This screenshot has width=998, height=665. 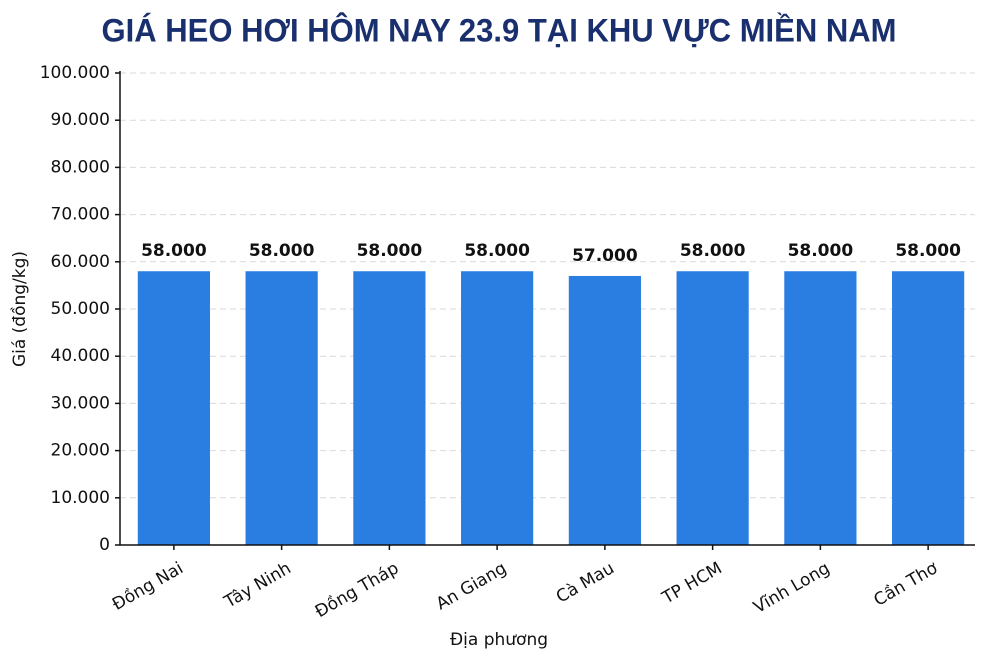 I want to click on x-tick-label: Vĩnh Long, so click(x=791, y=588).